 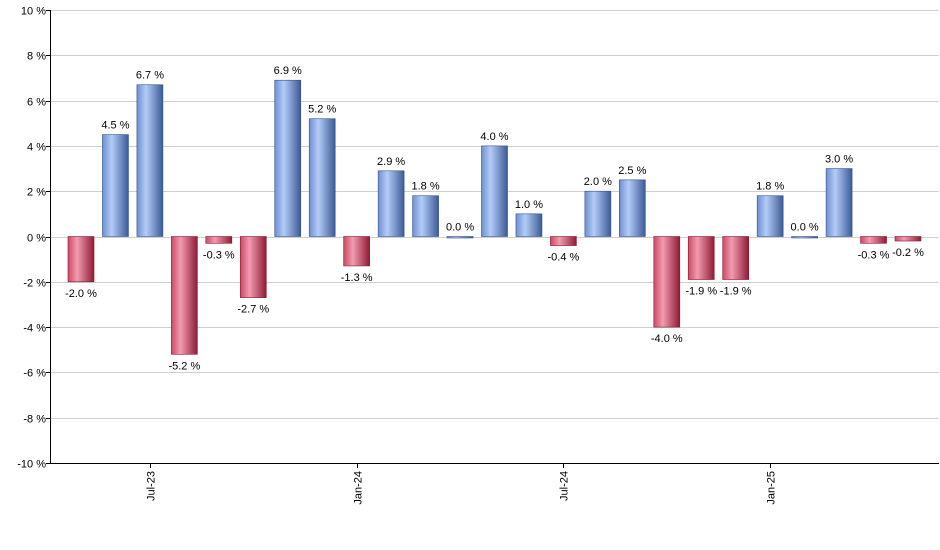 I want to click on data-label: 4.5 %, so click(x=115, y=126).